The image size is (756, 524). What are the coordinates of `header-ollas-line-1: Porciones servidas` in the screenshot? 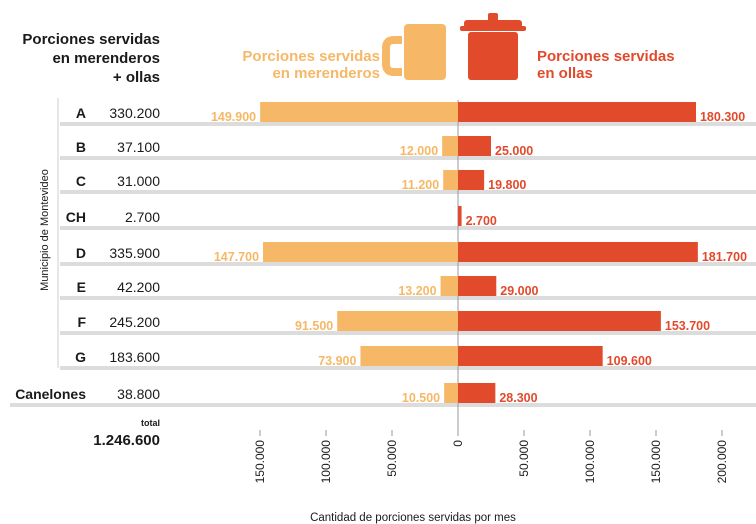 It's located at (606, 56).